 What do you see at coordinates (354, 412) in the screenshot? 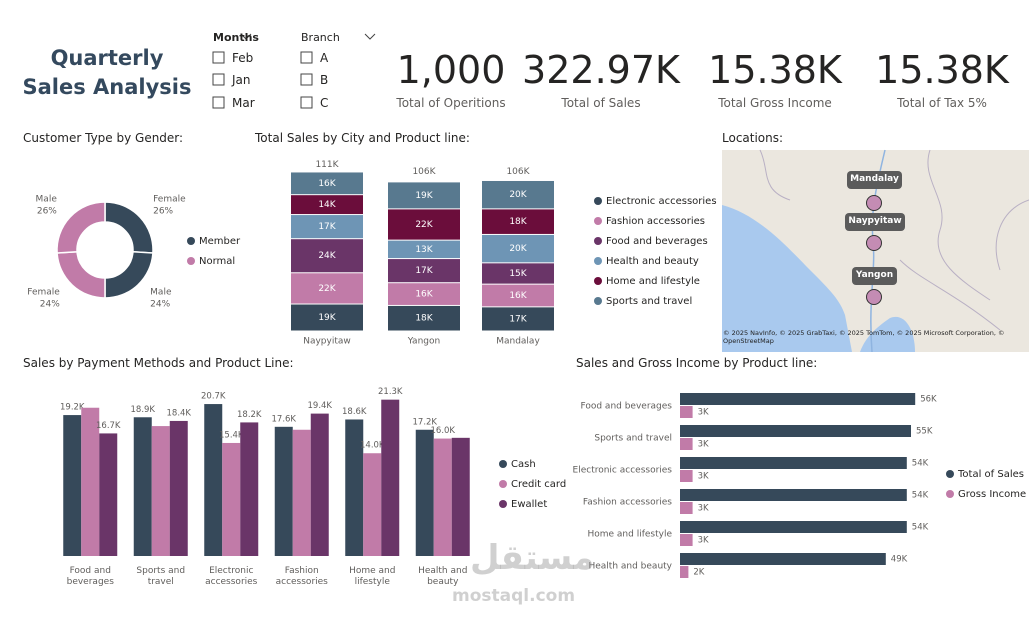
I see `value-label: 18.6K` at bounding box center [354, 412].